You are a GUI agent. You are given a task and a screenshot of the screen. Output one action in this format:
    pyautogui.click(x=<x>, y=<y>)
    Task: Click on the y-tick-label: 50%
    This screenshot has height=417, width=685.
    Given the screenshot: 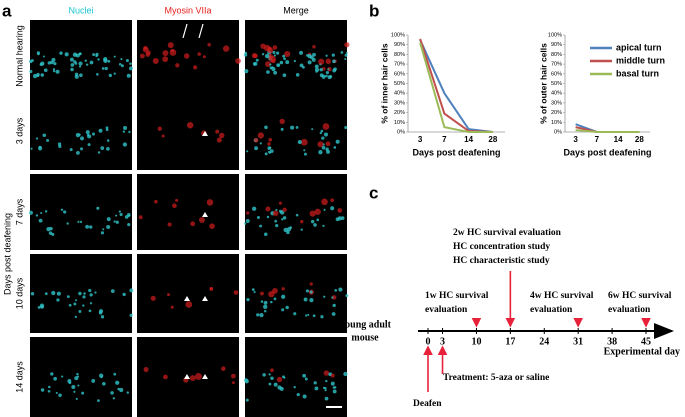 What is the action you would take?
    pyautogui.click(x=399, y=84)
    